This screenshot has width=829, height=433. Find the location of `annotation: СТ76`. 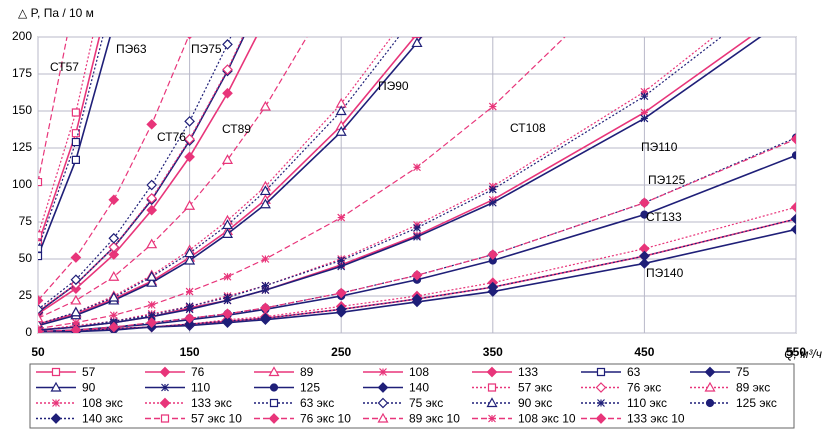

annotation: СТ76 is located at coordinates (171, 137).